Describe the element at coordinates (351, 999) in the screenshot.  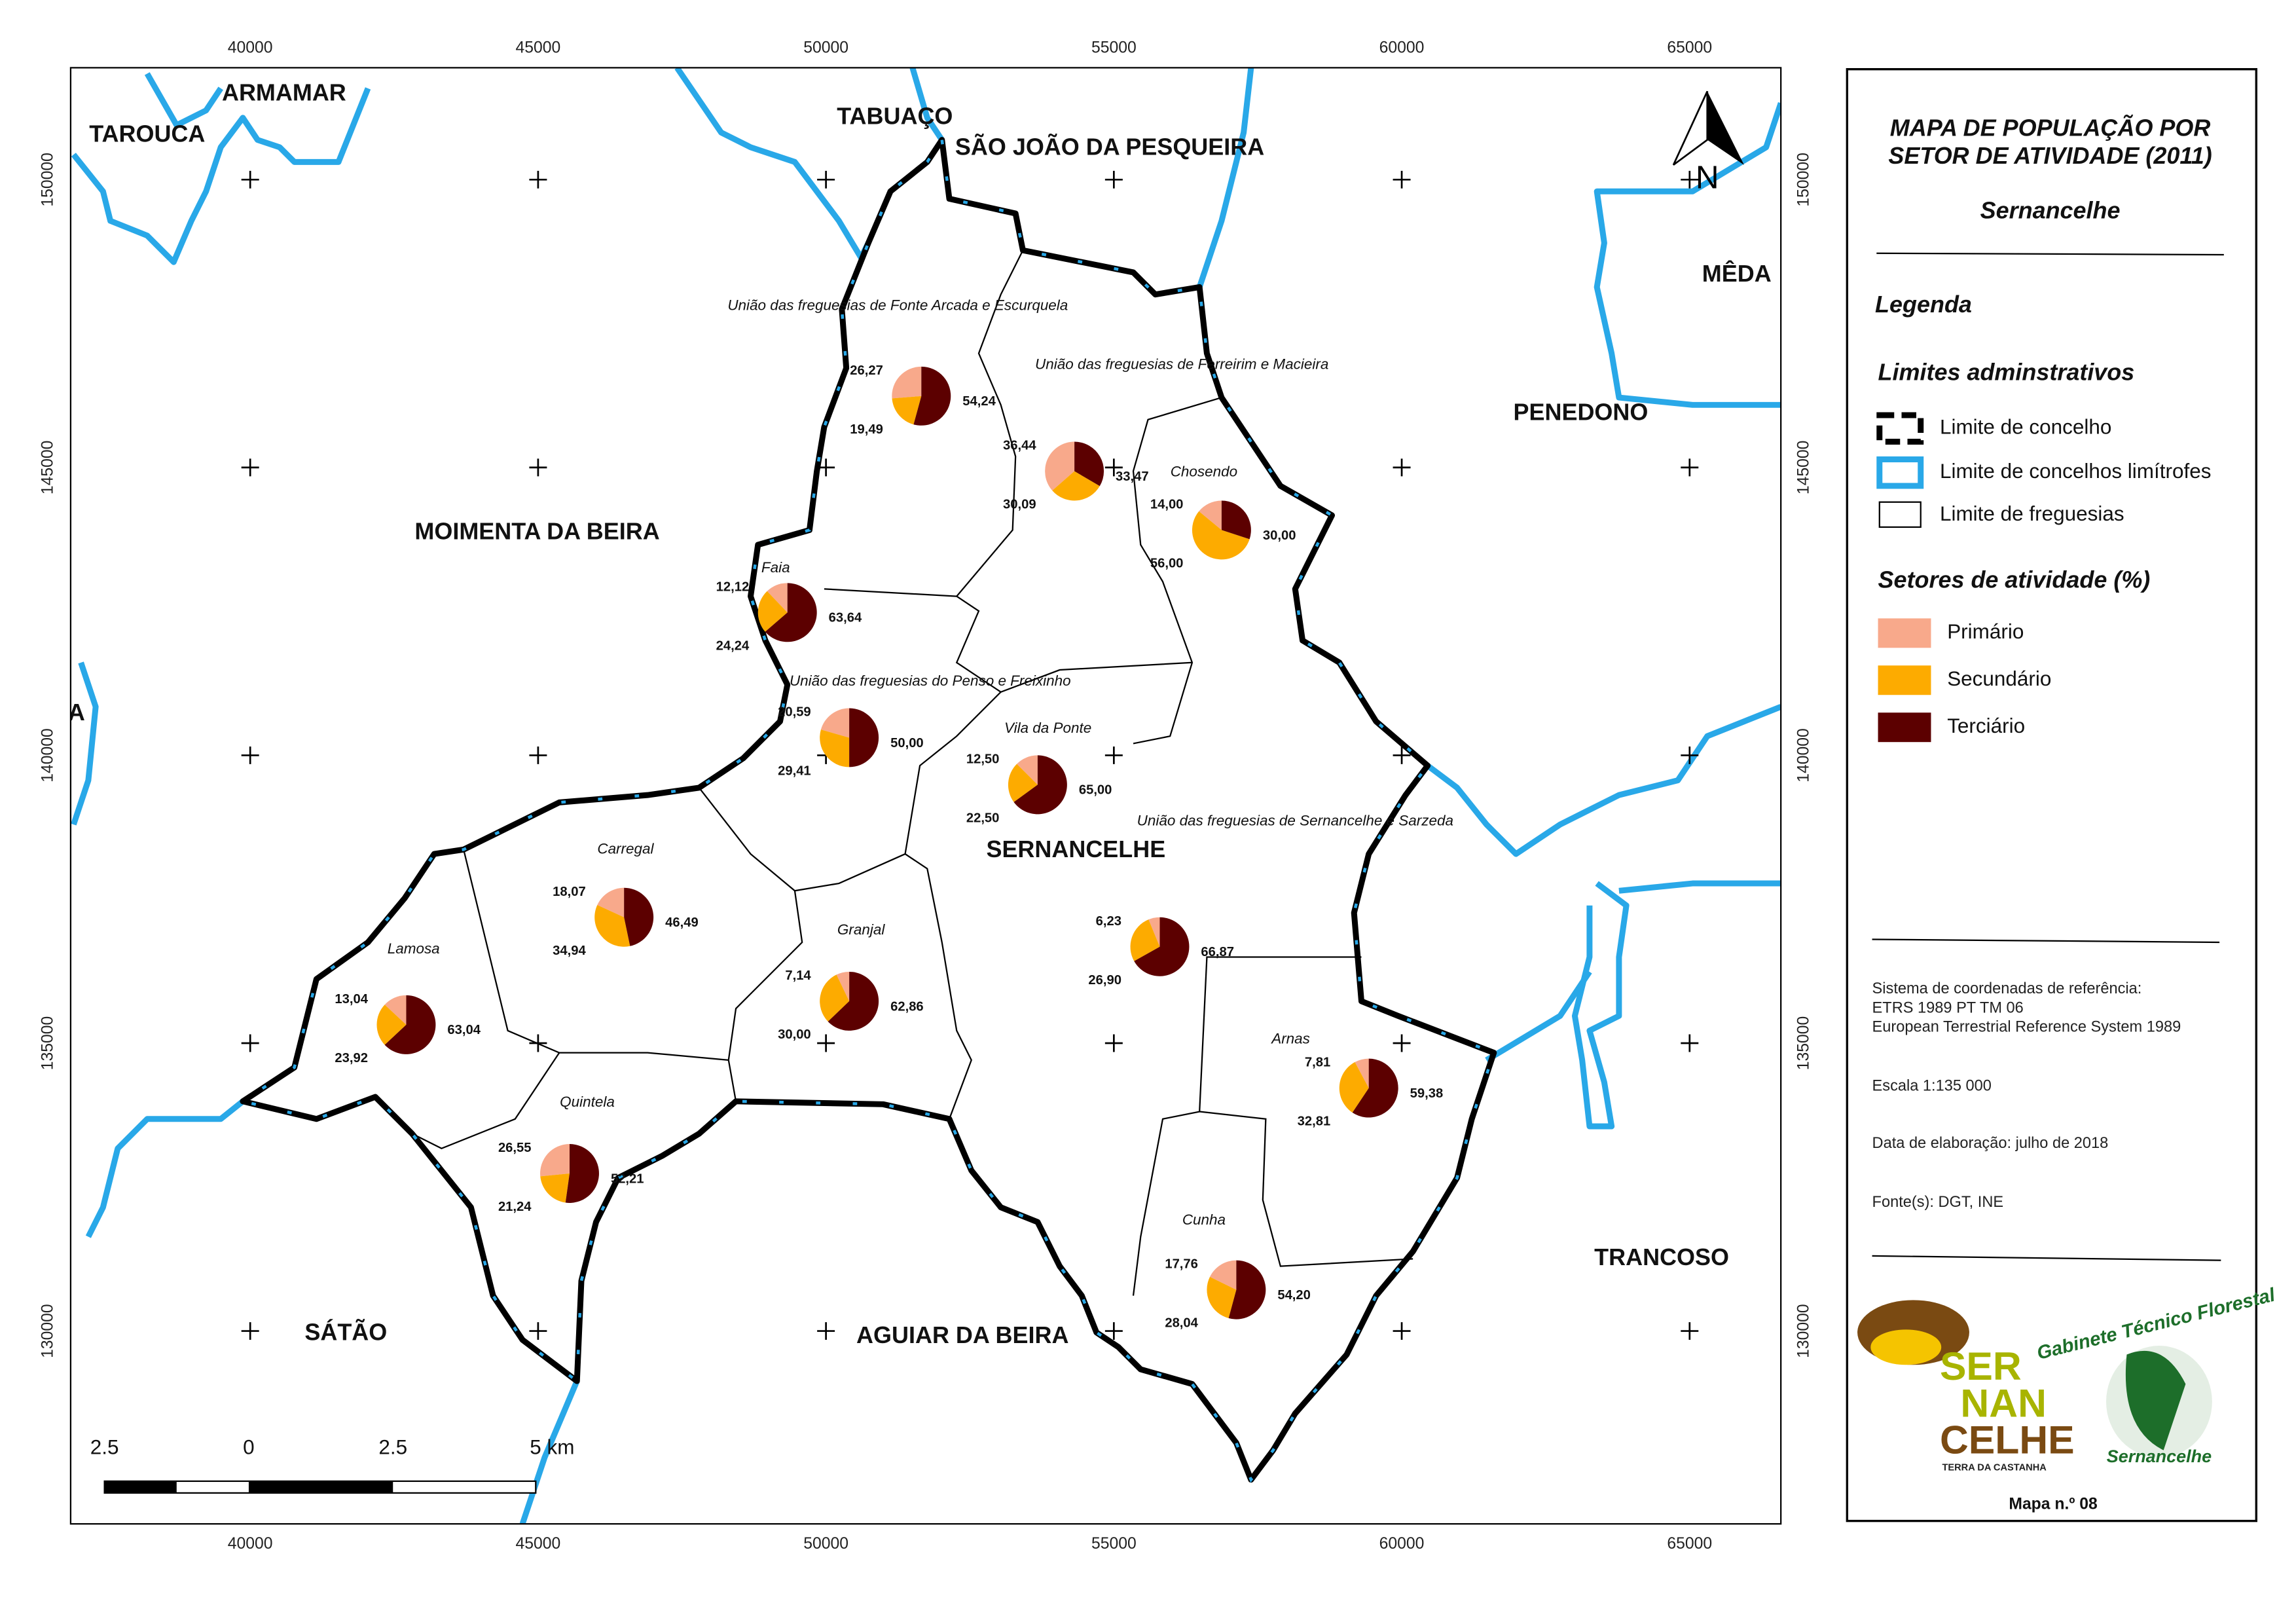
I see `pie-value-label: 13,04` at that location.